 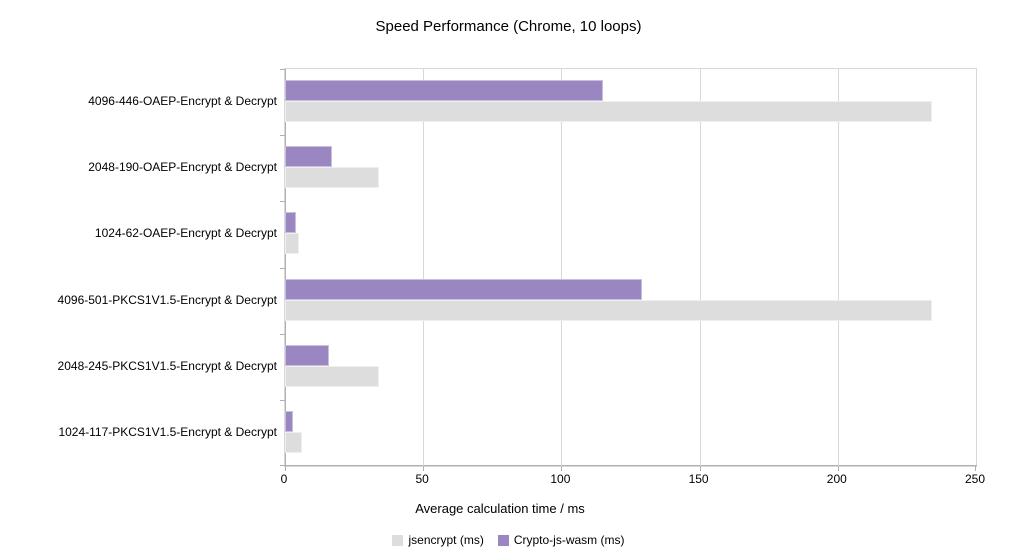 I want to click on x-tick-label-0: 0, so click(x=284, y=479).